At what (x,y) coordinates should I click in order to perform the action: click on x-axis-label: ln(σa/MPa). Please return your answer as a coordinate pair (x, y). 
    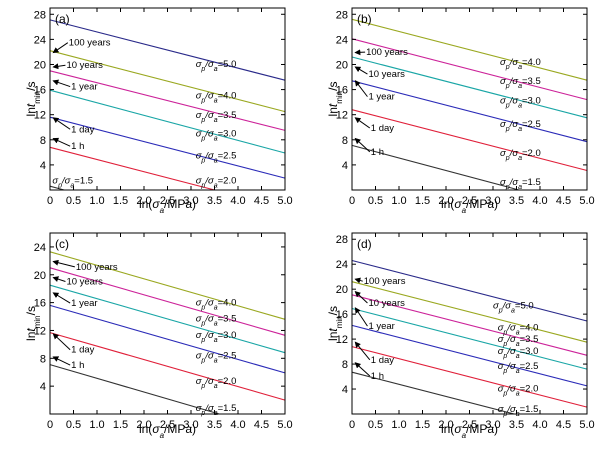
    Looking at the image, I should click on (469, 206).